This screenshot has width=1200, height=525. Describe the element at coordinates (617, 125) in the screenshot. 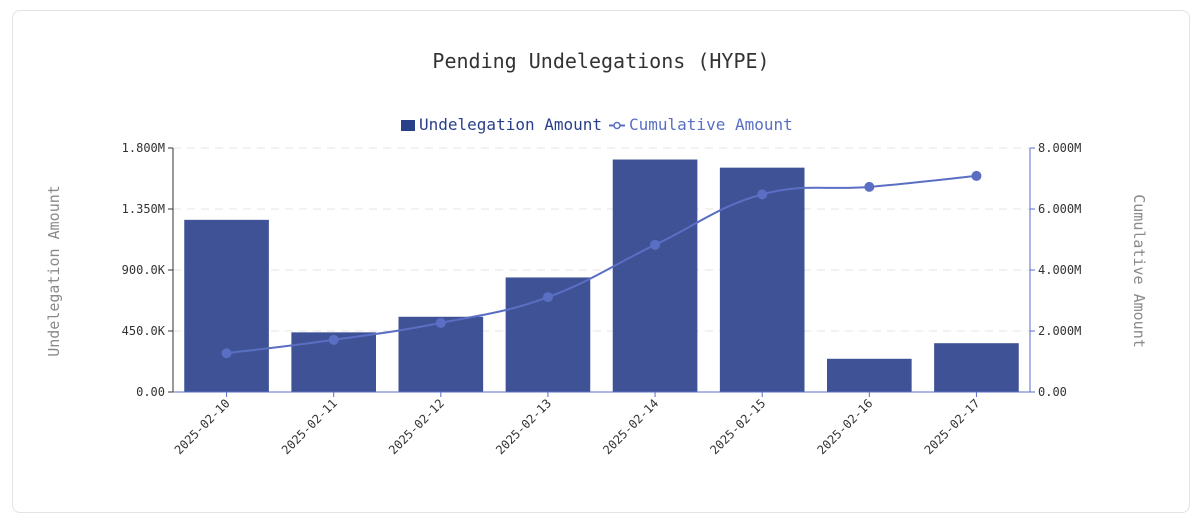

I see `legend-line-marker` at that location.